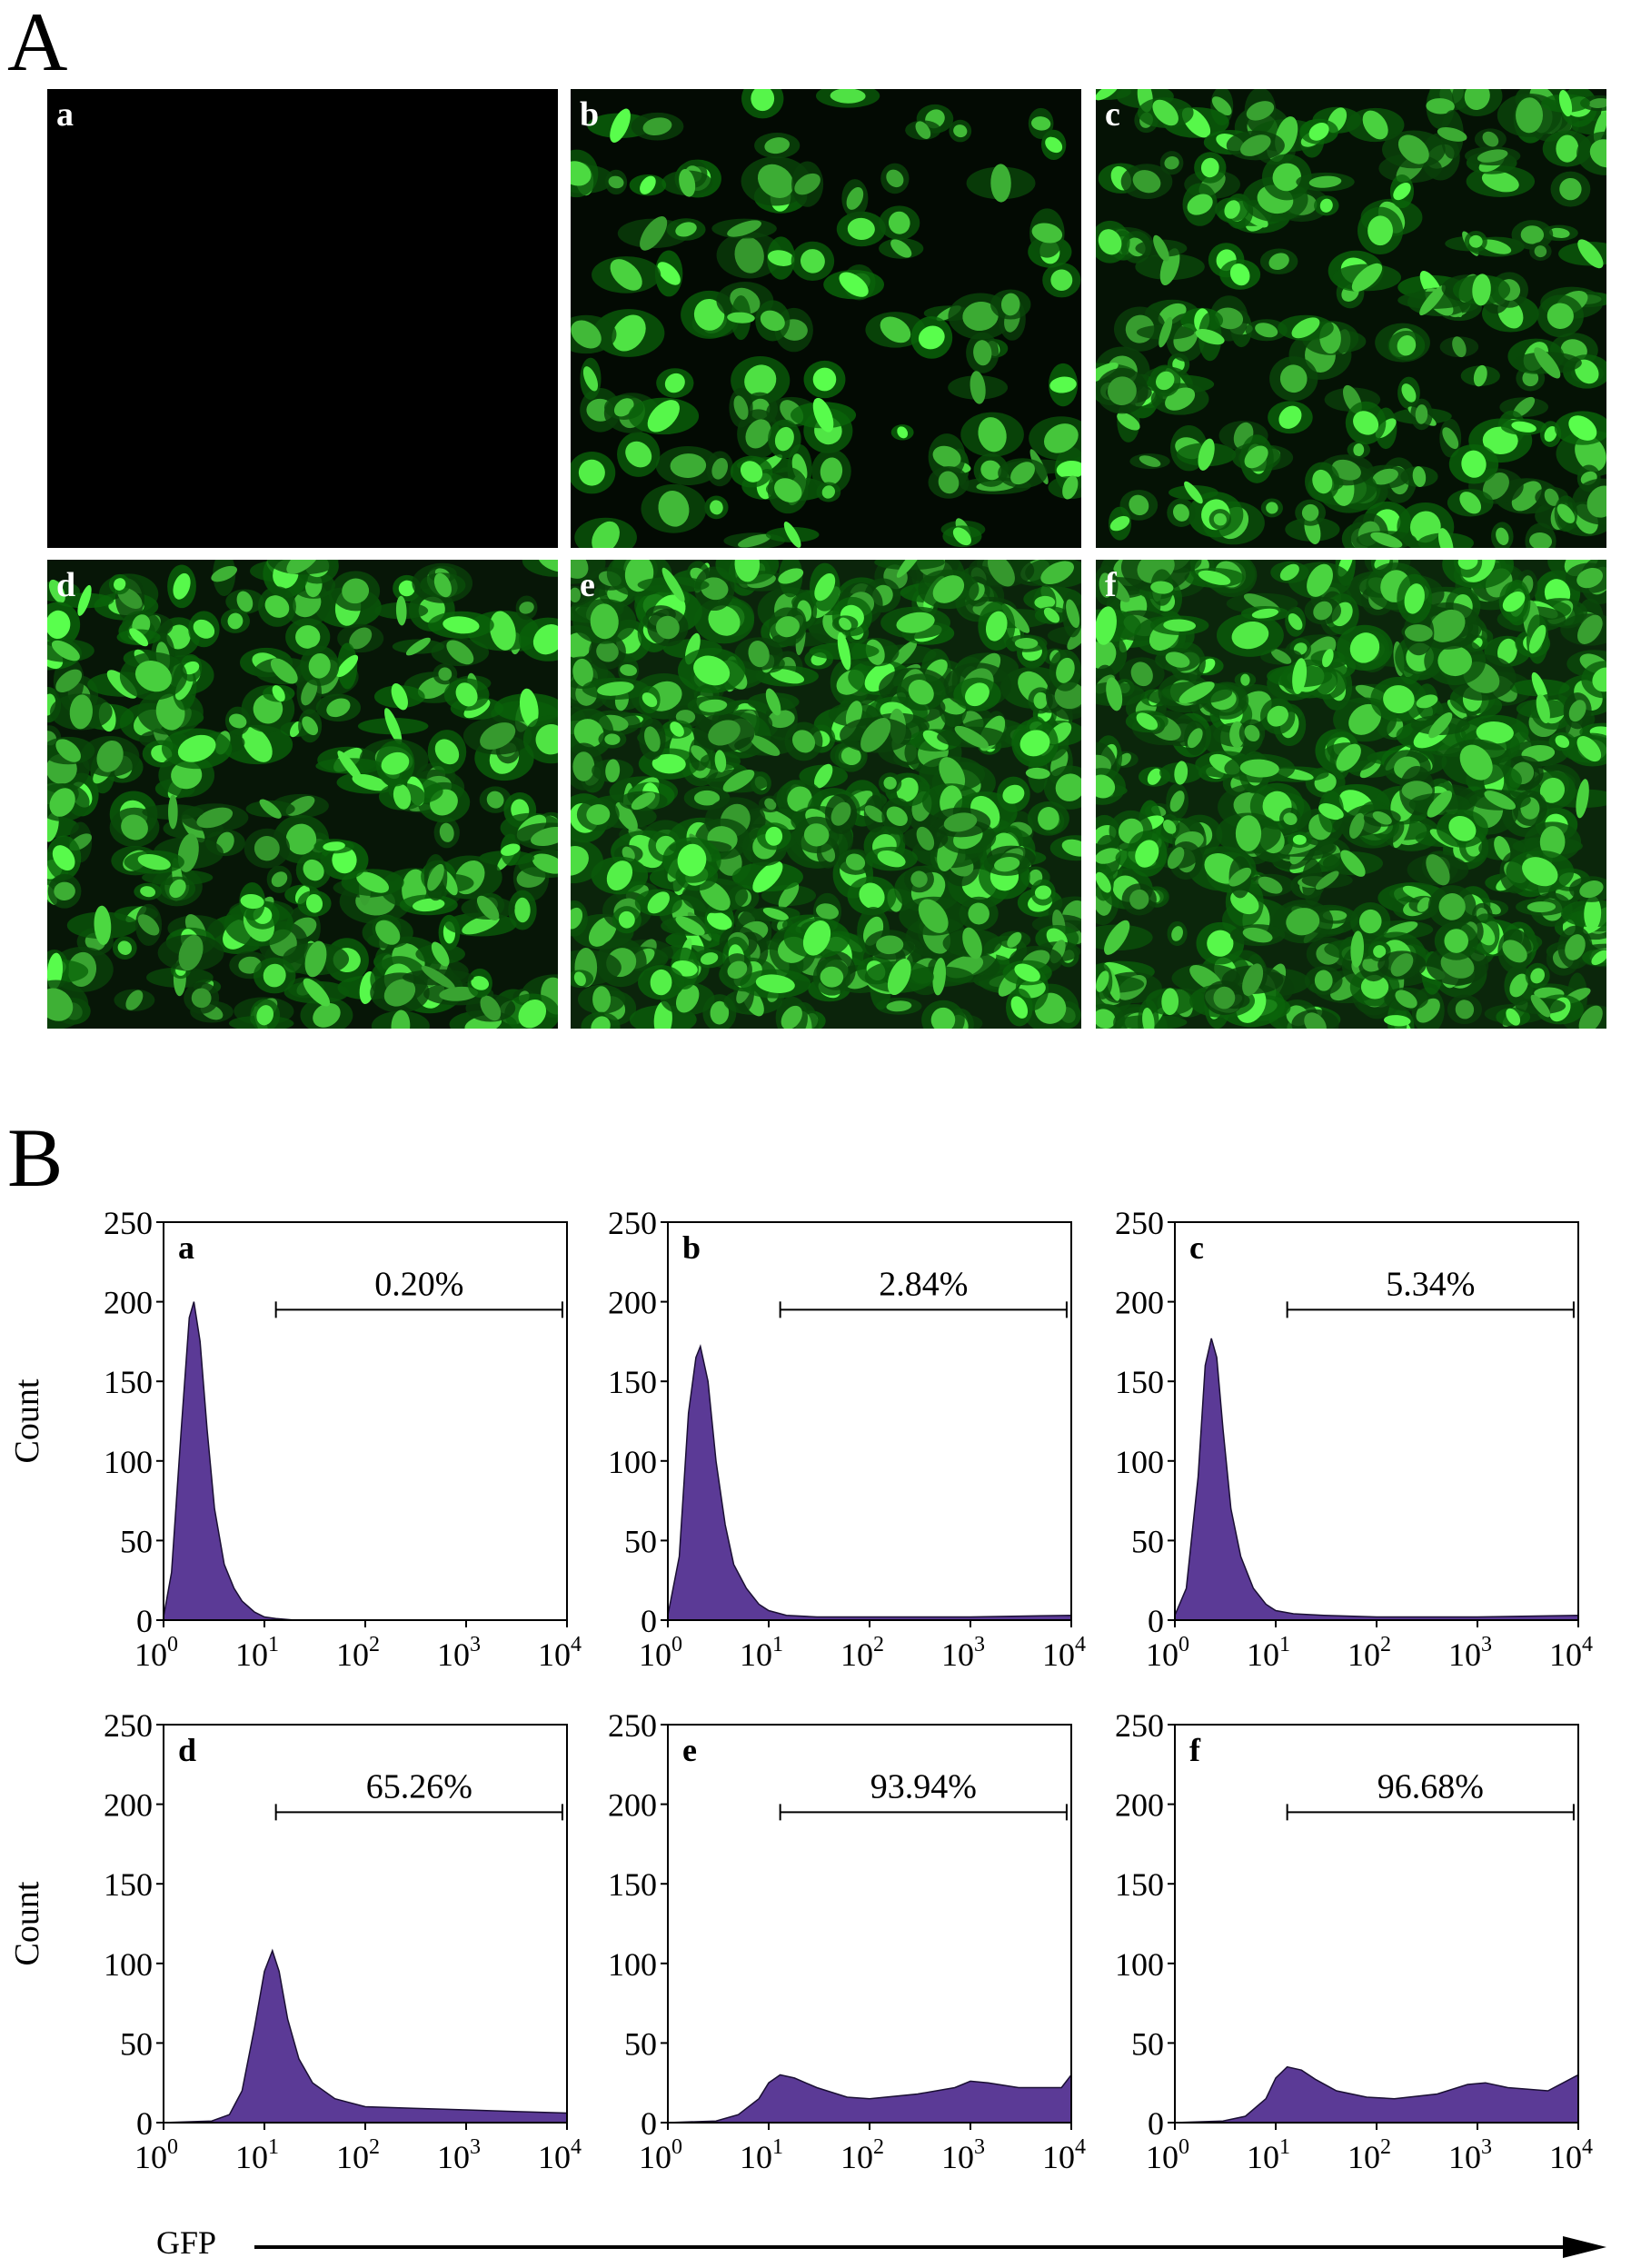  I want to click on y-tick-label: 150, so click(128, 1382).